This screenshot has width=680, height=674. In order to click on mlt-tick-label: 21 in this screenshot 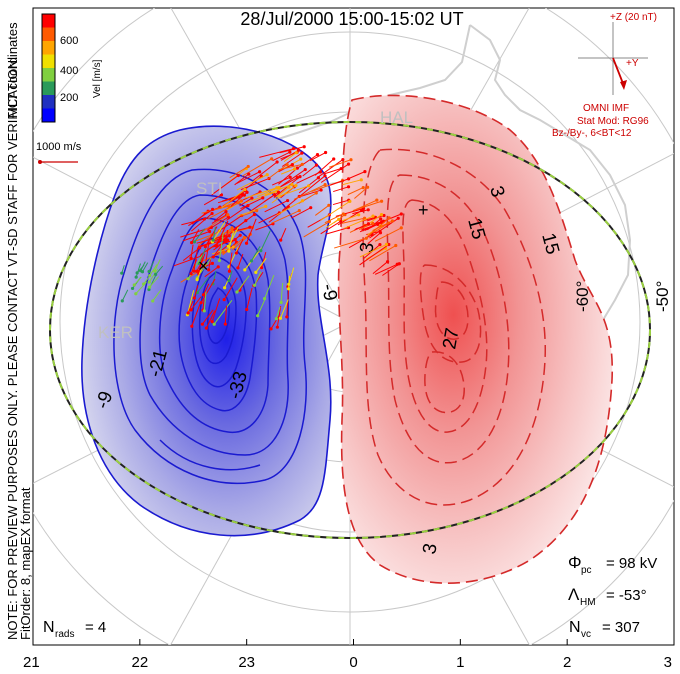, I will do `click(31, 662)`.